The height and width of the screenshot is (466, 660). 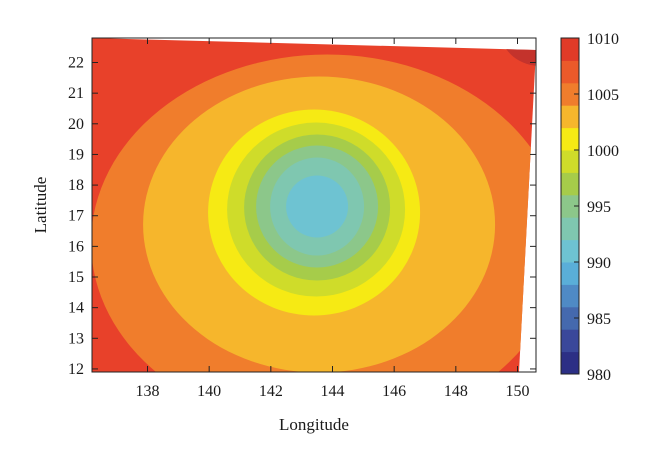 What do you see at coordinates (599, 207) in the screenshot?
I see `colorbar-label-995: 995` at bounding box center [599, 207].